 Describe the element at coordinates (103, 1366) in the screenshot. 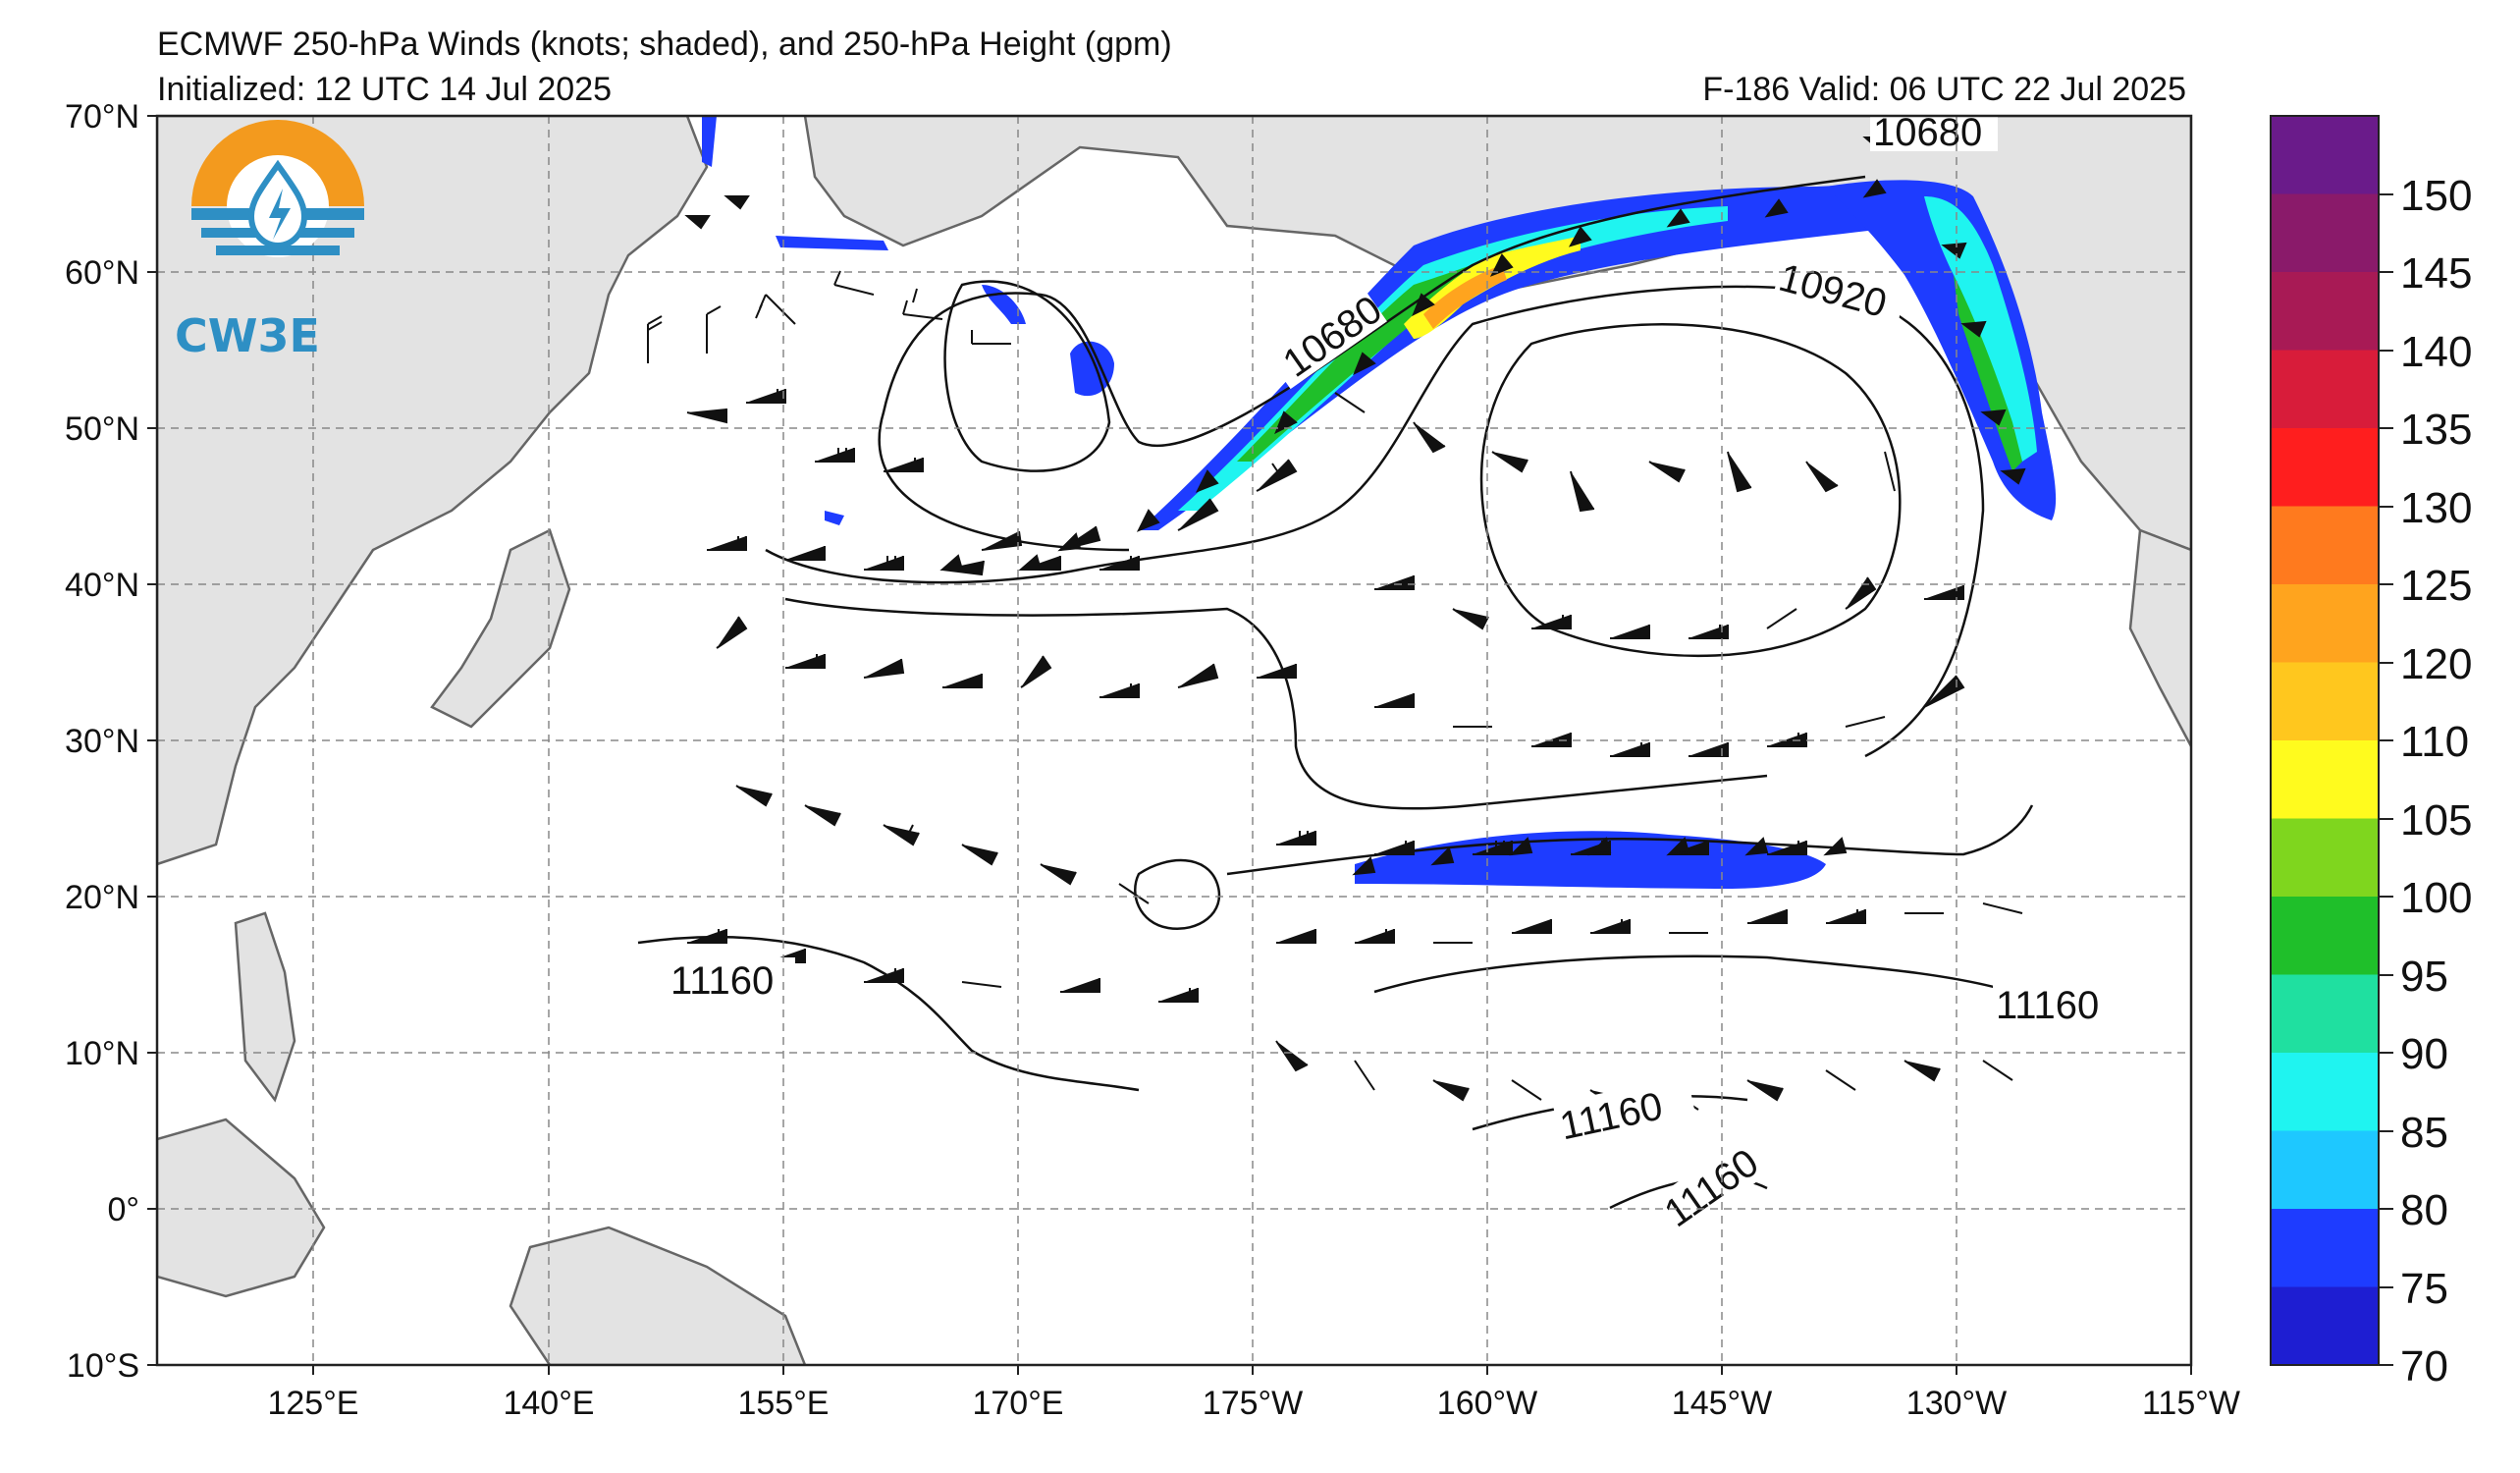

I see `lat-label-10s: 10°S` at that location.